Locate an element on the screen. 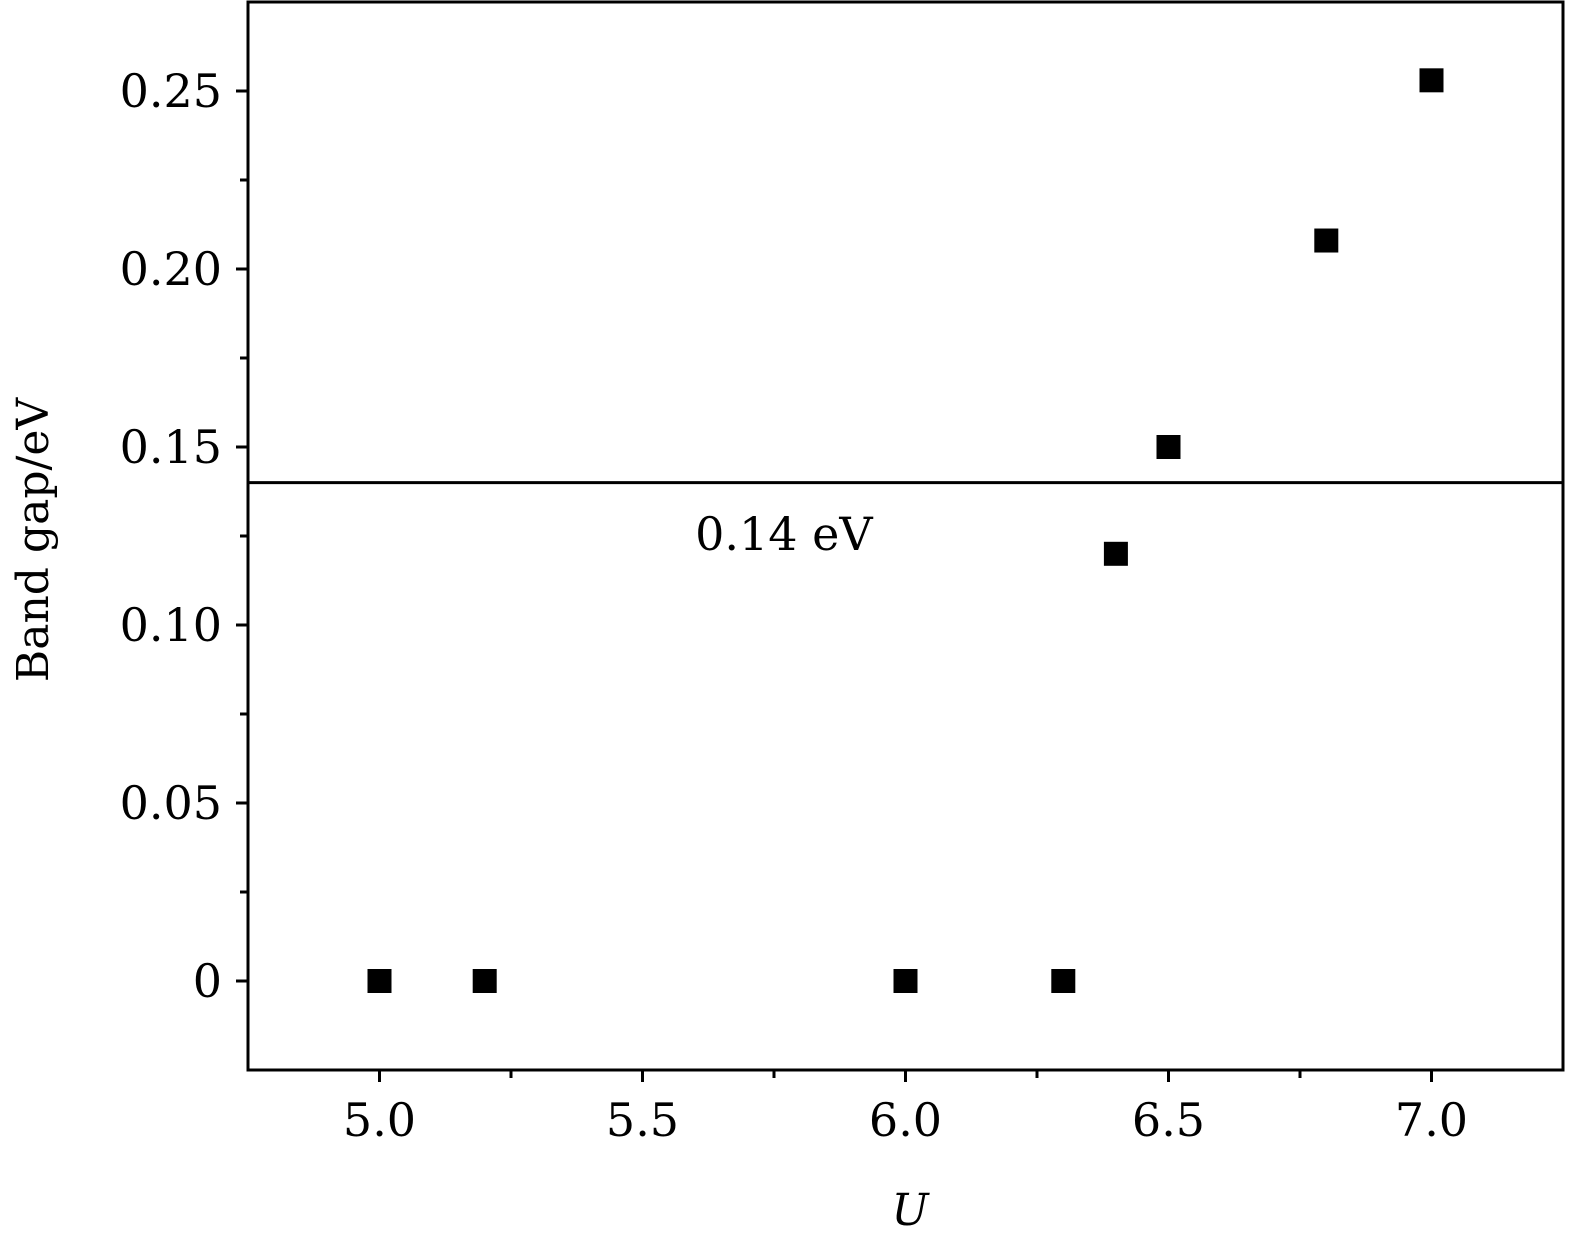  reference-line-label: 0.14 eV is located at coordinates (784, 534).